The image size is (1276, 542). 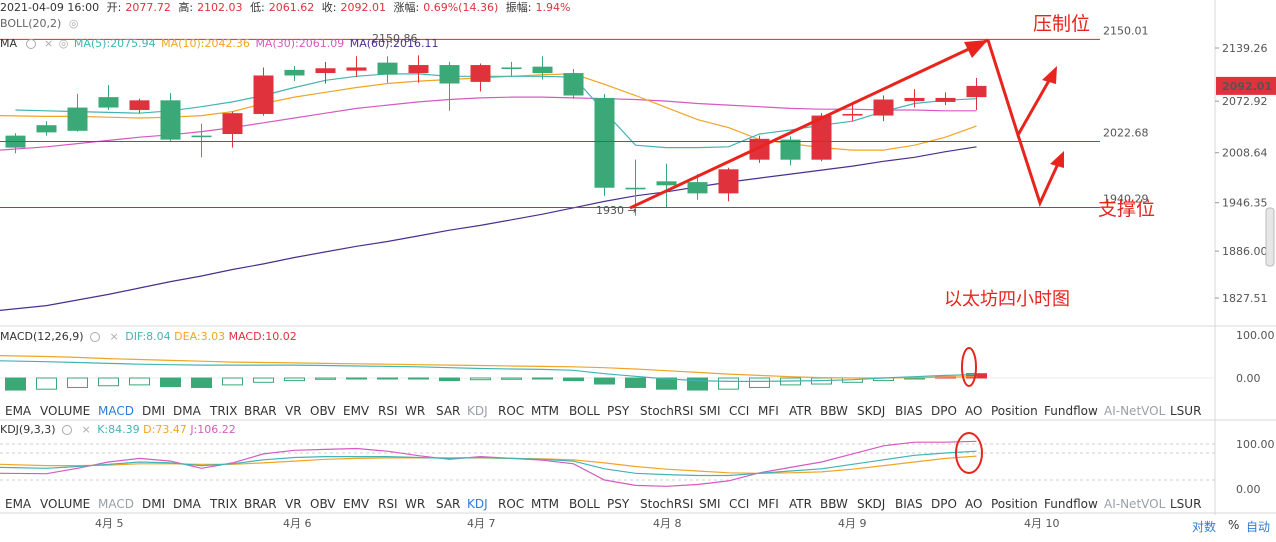 What do you see at coordinates (667, 523) in the screenshot?
I see `time-axis-label: 4月 8` at bounding box center [667, 523].